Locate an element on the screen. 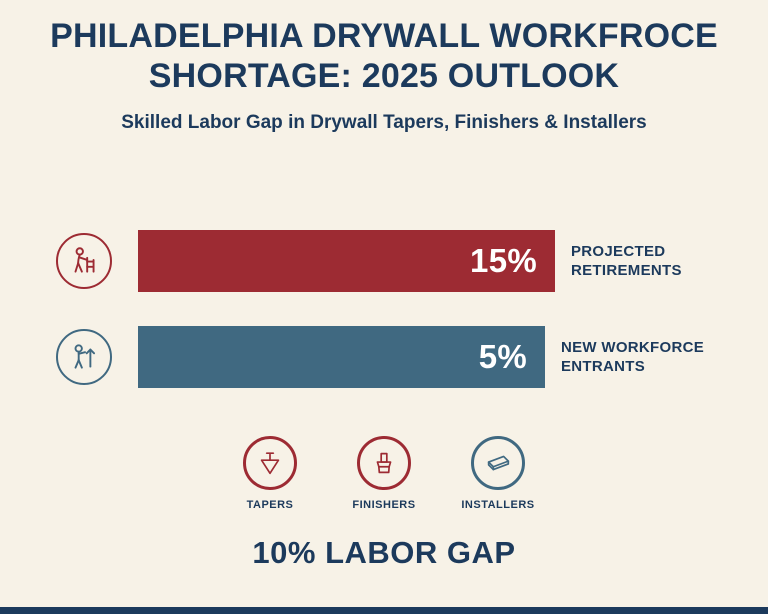  putty-knife-icon is located at coordinates (384, 463).